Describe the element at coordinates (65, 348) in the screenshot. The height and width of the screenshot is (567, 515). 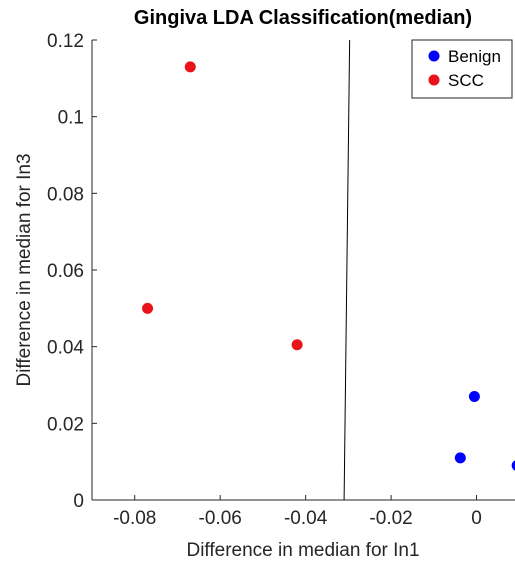
I see `y-tick-label: 0.04` at that location.